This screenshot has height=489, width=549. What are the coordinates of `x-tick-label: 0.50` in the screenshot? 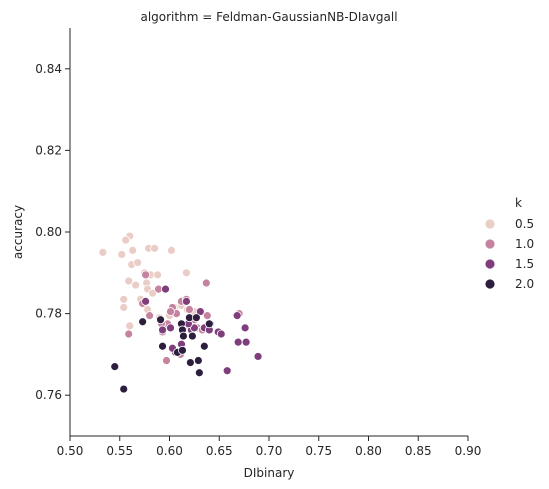 It's located at (70, 451).